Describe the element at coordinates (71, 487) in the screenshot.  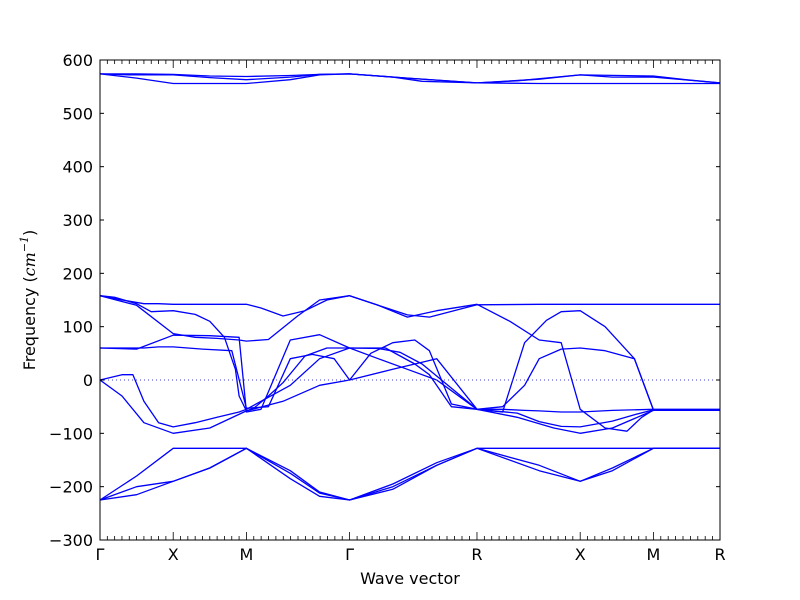
I see `y-tick-label: −200` at that location.